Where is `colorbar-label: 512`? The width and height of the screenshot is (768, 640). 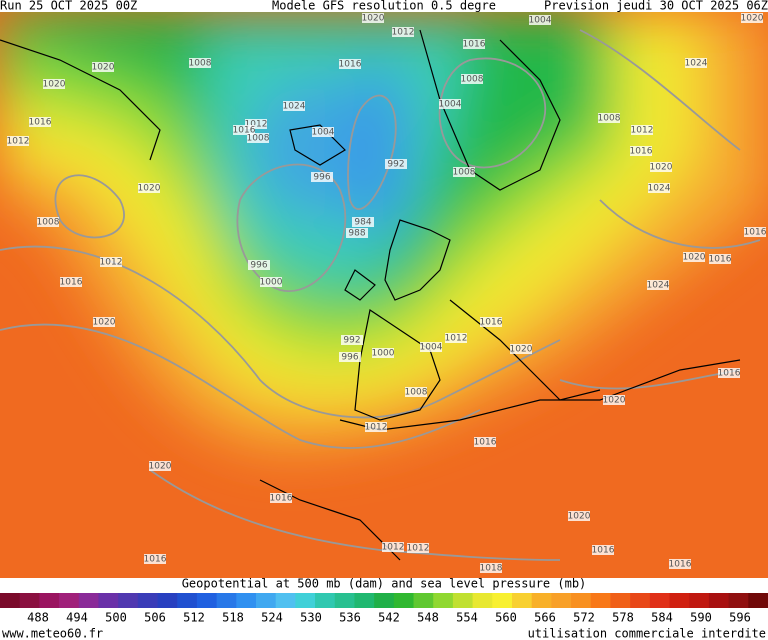 colorbar-label: 512 is located at coordinates (194, 618).